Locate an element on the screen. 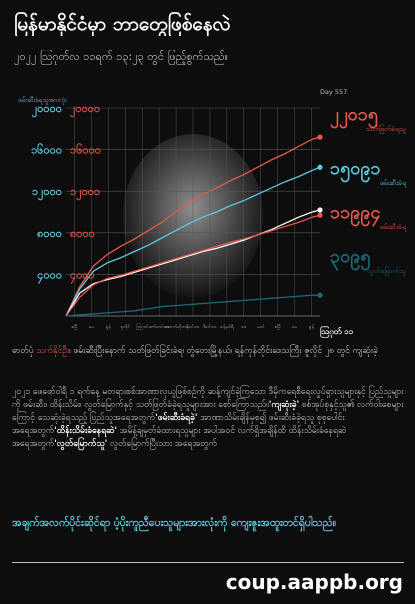  x-tick-label: မတ် is located at coordinates (261, 327).